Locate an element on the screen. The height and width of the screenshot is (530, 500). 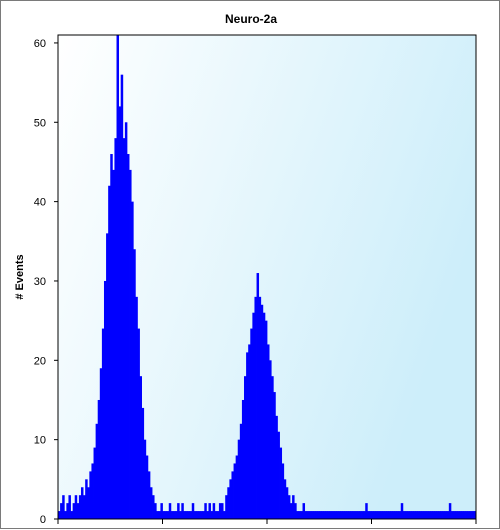
y-axis-label: # Events is located at coordinates (20, 276).